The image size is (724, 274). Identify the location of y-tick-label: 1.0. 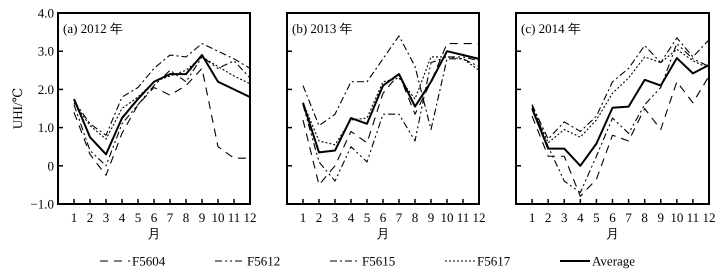
(46, 128).